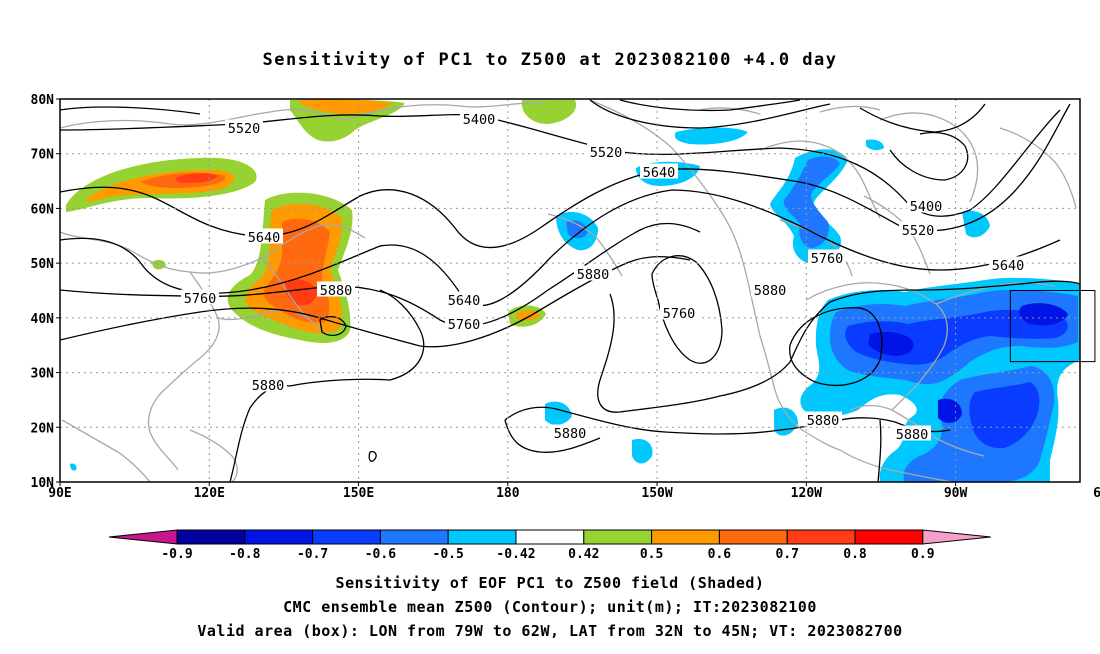 The image size is (1100, 654). Describe the element at coordinates (59, 493) in the screenshot. I see `lon-label: 90E` at that location.